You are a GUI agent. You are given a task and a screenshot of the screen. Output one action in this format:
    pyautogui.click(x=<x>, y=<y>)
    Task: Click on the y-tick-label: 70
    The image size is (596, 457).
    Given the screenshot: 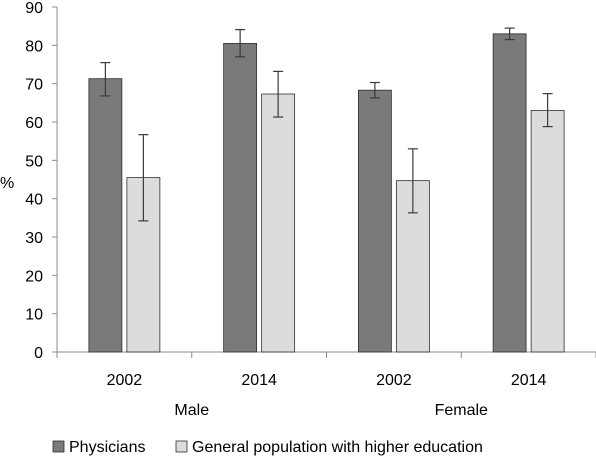 What is the action you would take?
    pyautogui.click(x=34, y=85)
    